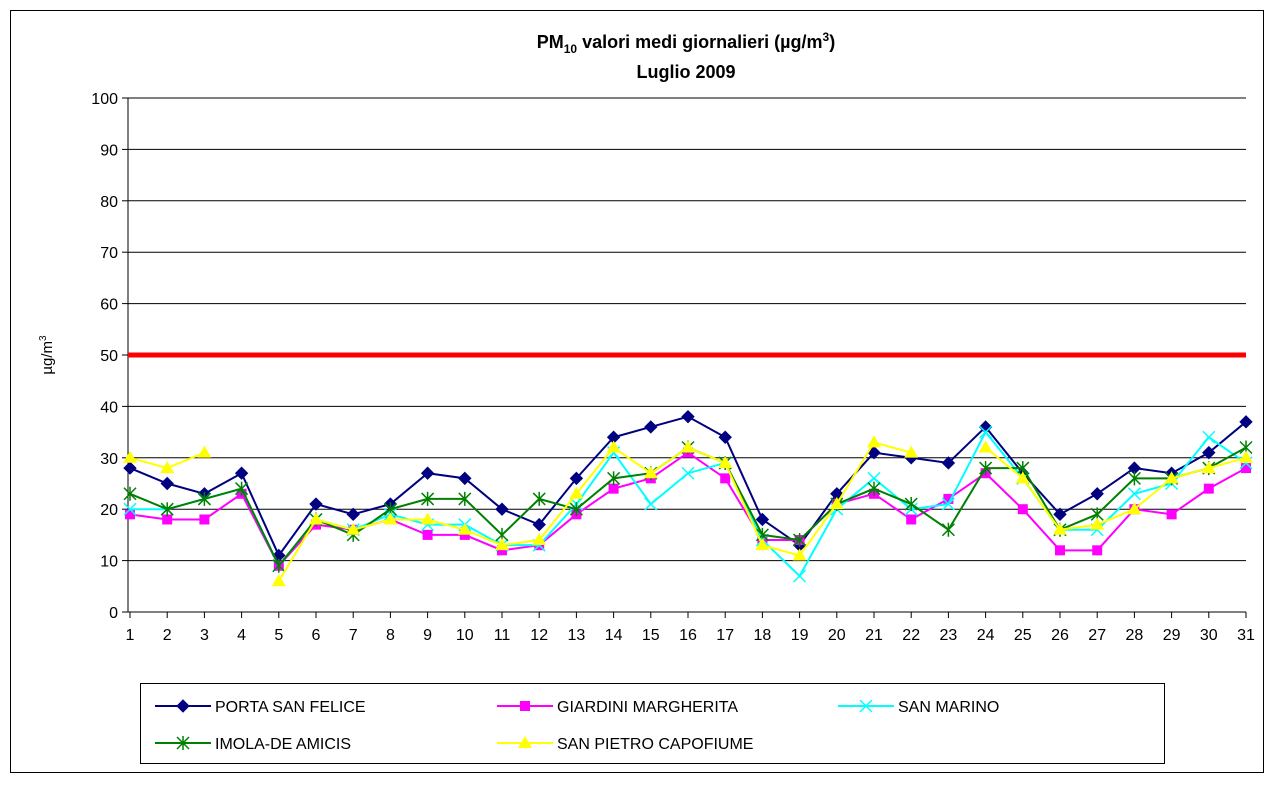 The image size is (1274, 788). Describe the element at coordinates (1246, 635) in the screenshot. I see `x-tick-label: 31` at that location.